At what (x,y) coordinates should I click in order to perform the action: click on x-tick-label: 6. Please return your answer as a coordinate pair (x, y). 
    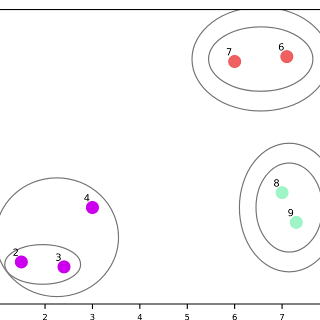
    Looking at the image, I should click on (234, 317).